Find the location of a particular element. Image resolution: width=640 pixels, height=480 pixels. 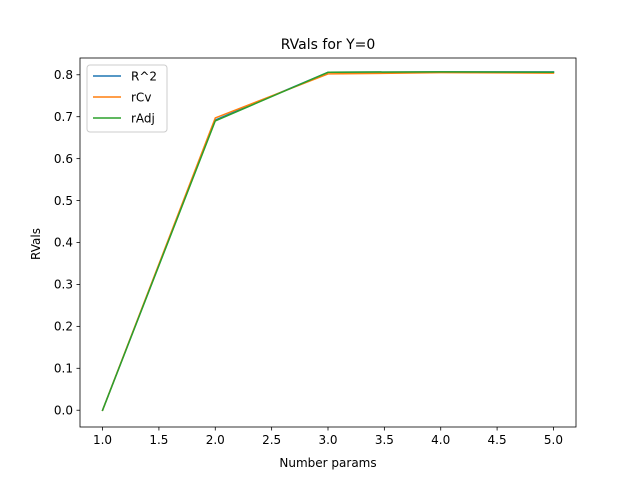

y-tick-label: 0.2 is located at coordinates (63, 327).